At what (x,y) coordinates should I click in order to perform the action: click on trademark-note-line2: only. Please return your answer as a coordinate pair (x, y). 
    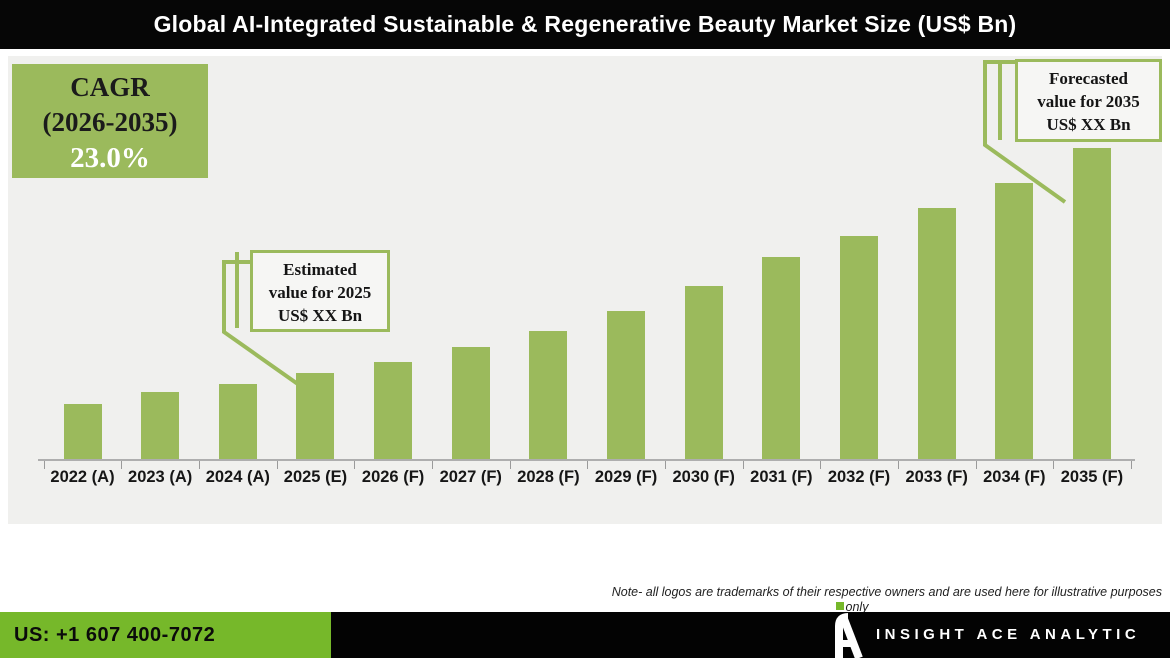
    Looking at the image, I should click on (857, 607).